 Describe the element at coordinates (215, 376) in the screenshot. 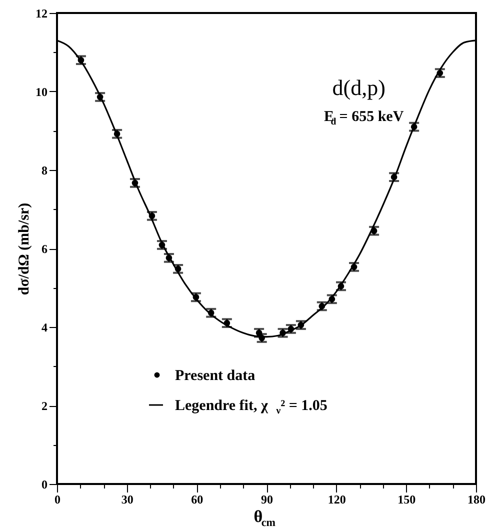

I see `legend-label: Present data` at that location.